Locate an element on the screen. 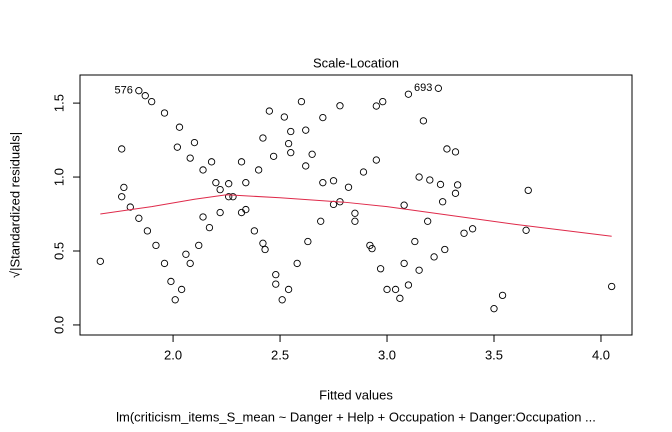 The image size is (672, 432). point-label: 576 is located at coordinates (123, 91).